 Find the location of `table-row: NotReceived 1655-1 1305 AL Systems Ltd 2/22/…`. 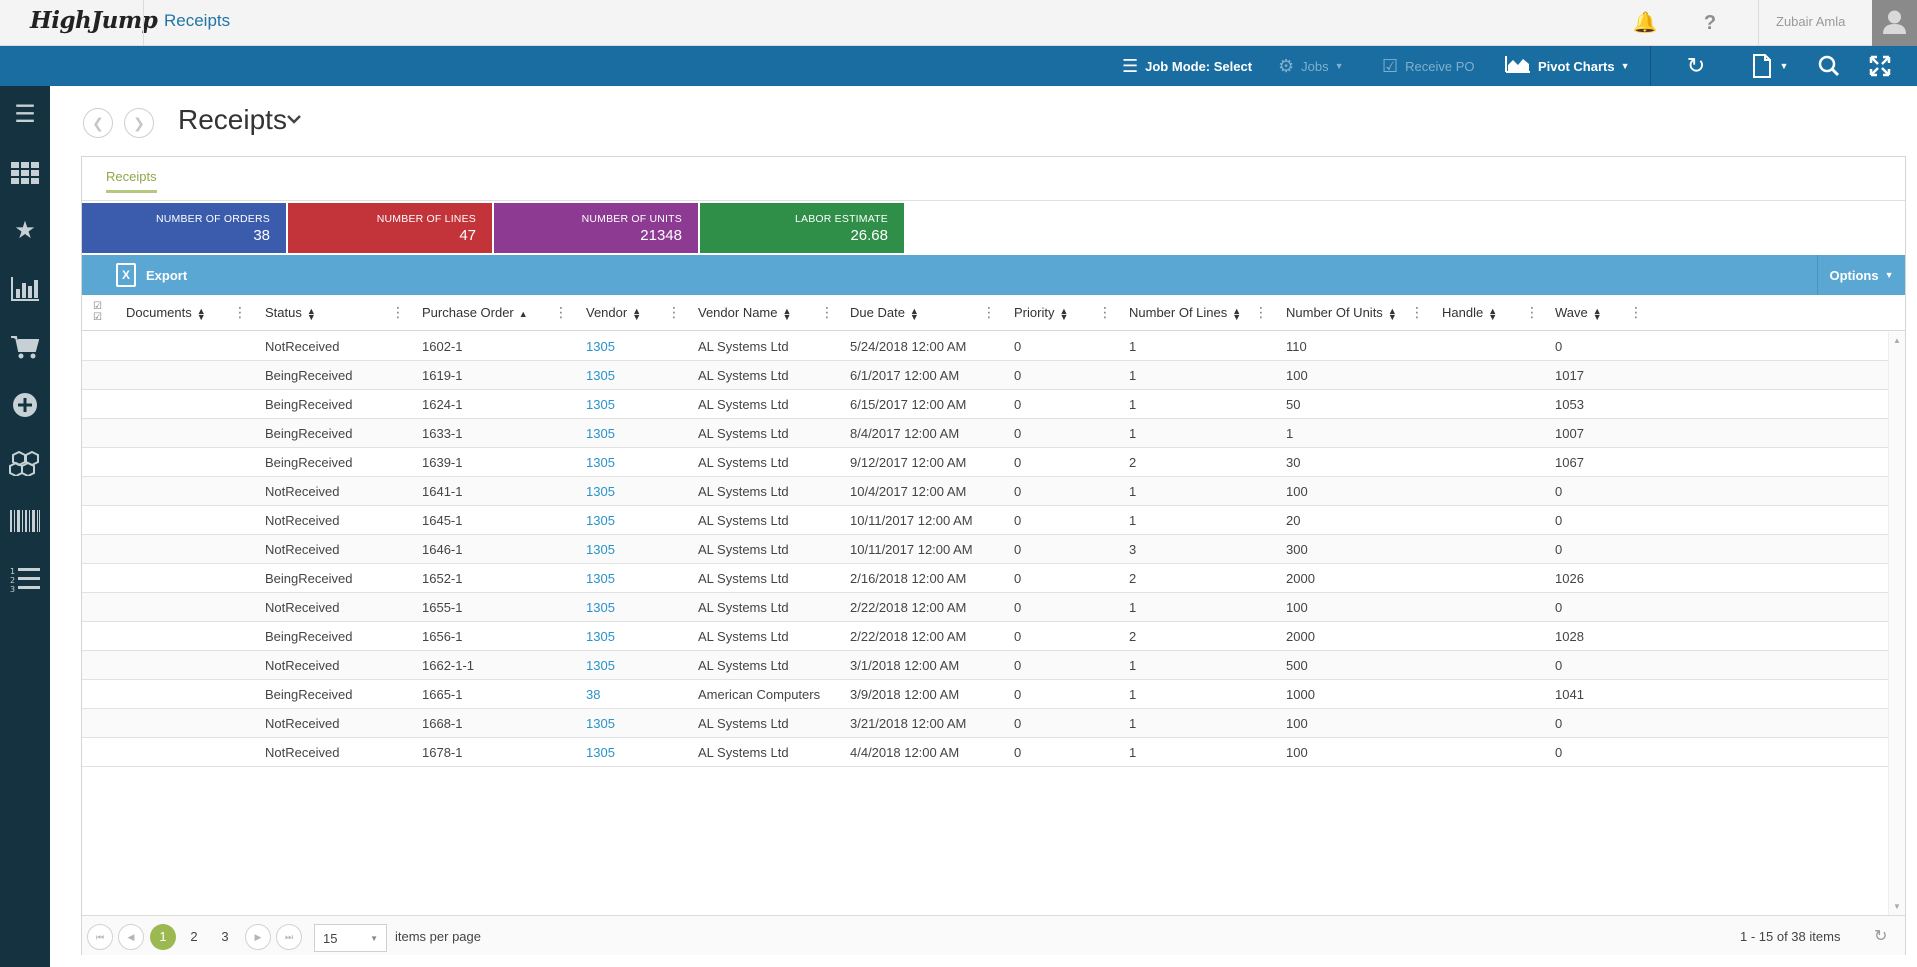

table-row: NotReceived 1655-1 1305 AL Systems Ltd 2/22/… is located at coordinates (985, 607).